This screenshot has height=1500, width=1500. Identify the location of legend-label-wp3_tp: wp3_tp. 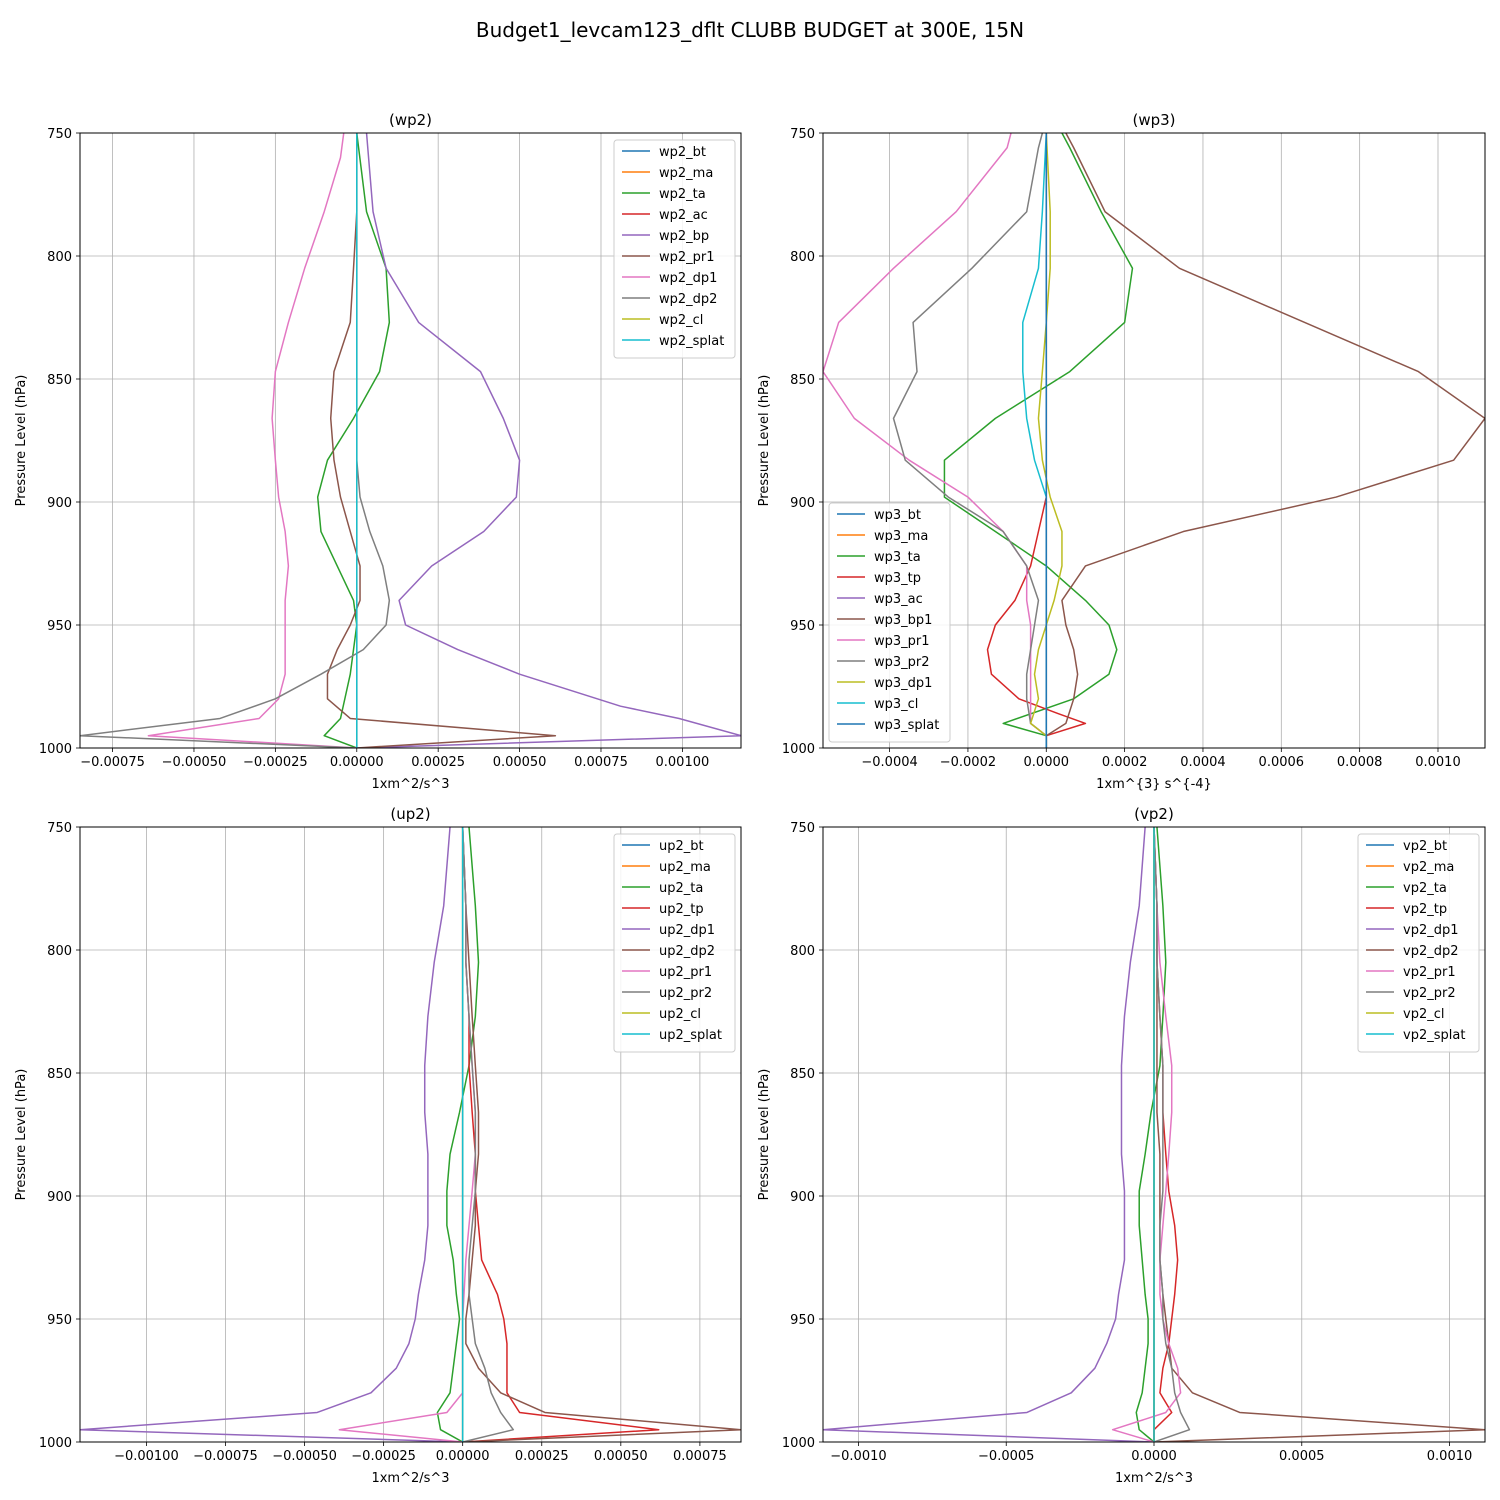
(897, 578).